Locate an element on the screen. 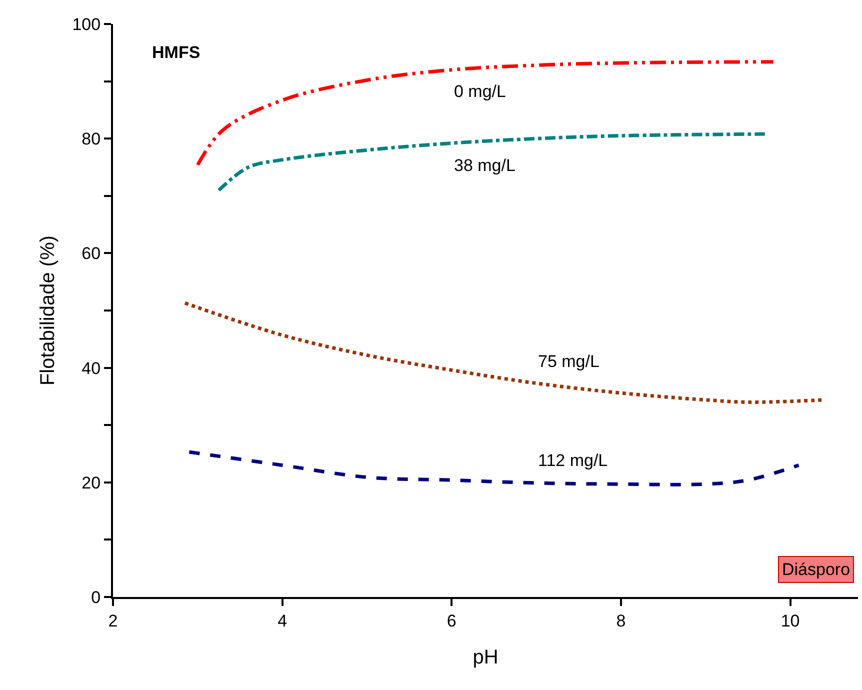  series-label: 0 mg/L is located at coordinates (480, 91).